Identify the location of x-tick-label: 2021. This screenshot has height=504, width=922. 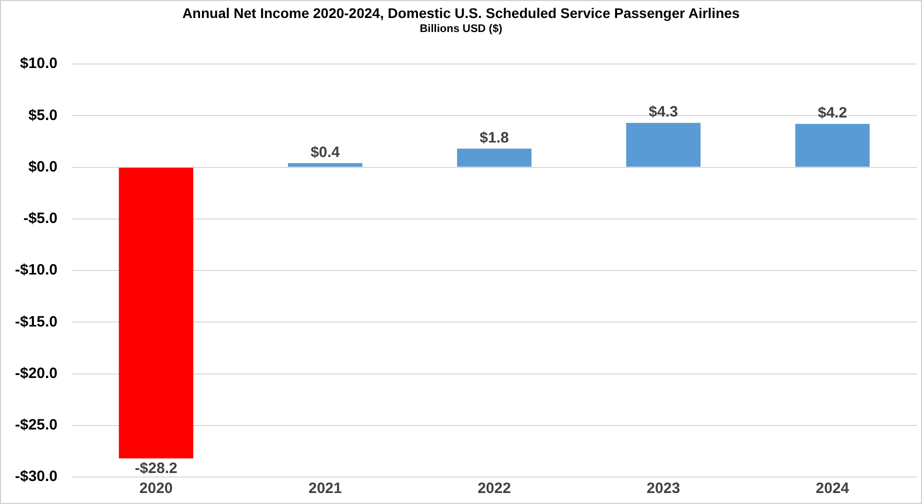
(325, 489).